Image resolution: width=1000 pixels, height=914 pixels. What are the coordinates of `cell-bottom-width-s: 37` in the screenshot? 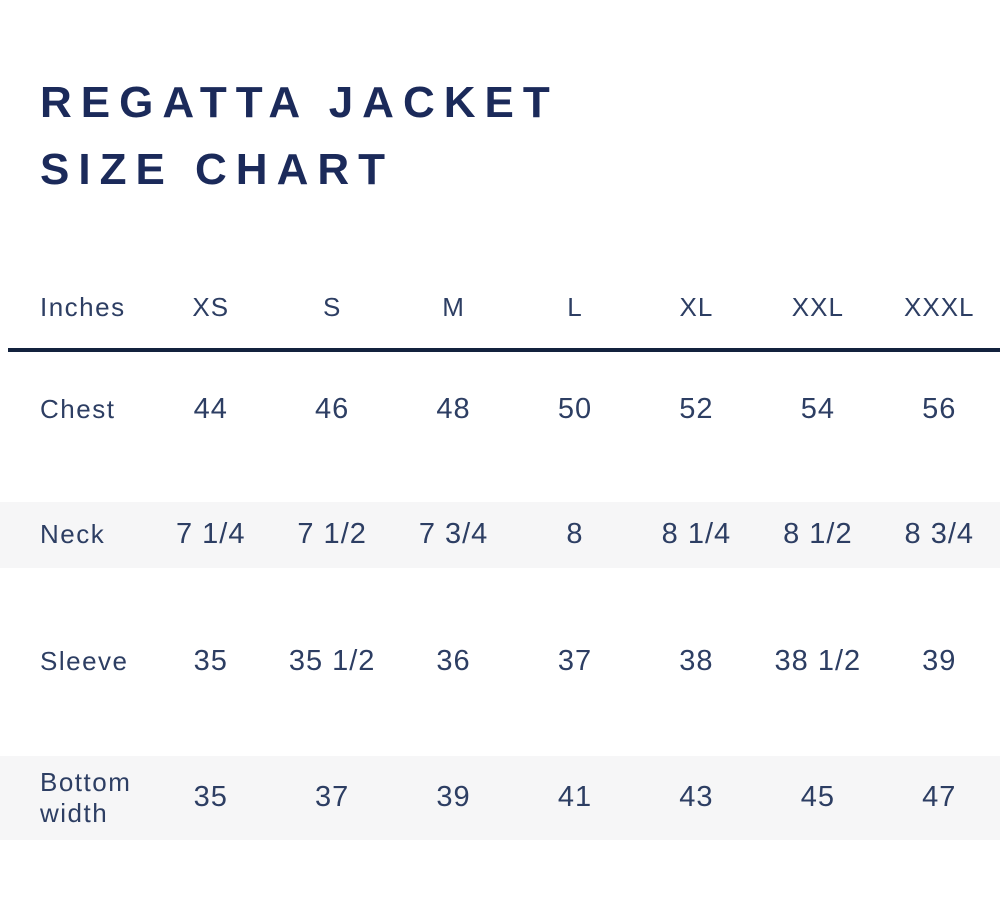 It's located at (332, 797).